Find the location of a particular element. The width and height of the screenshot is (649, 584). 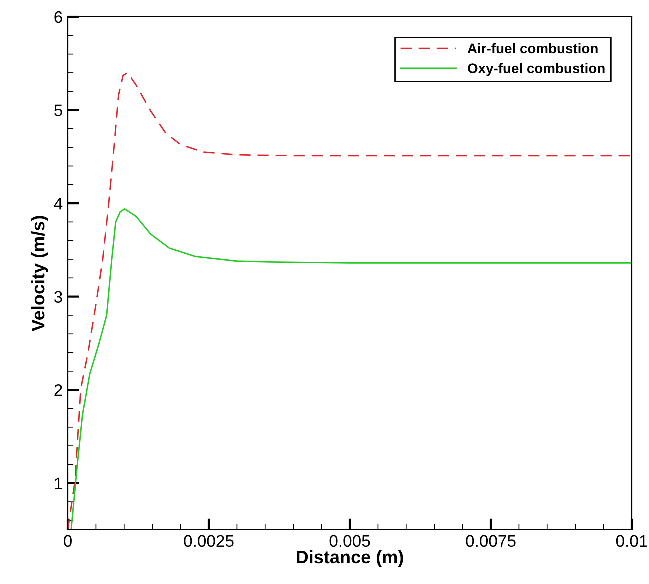

y-tick-label: 5 is located at coordinates (58, 110).